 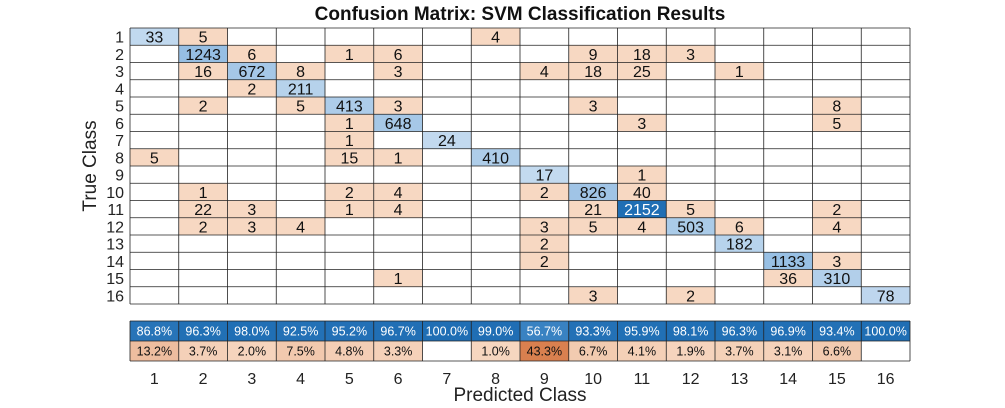 I want to click on y-tick-label: 9, so click(x=119, y=176).